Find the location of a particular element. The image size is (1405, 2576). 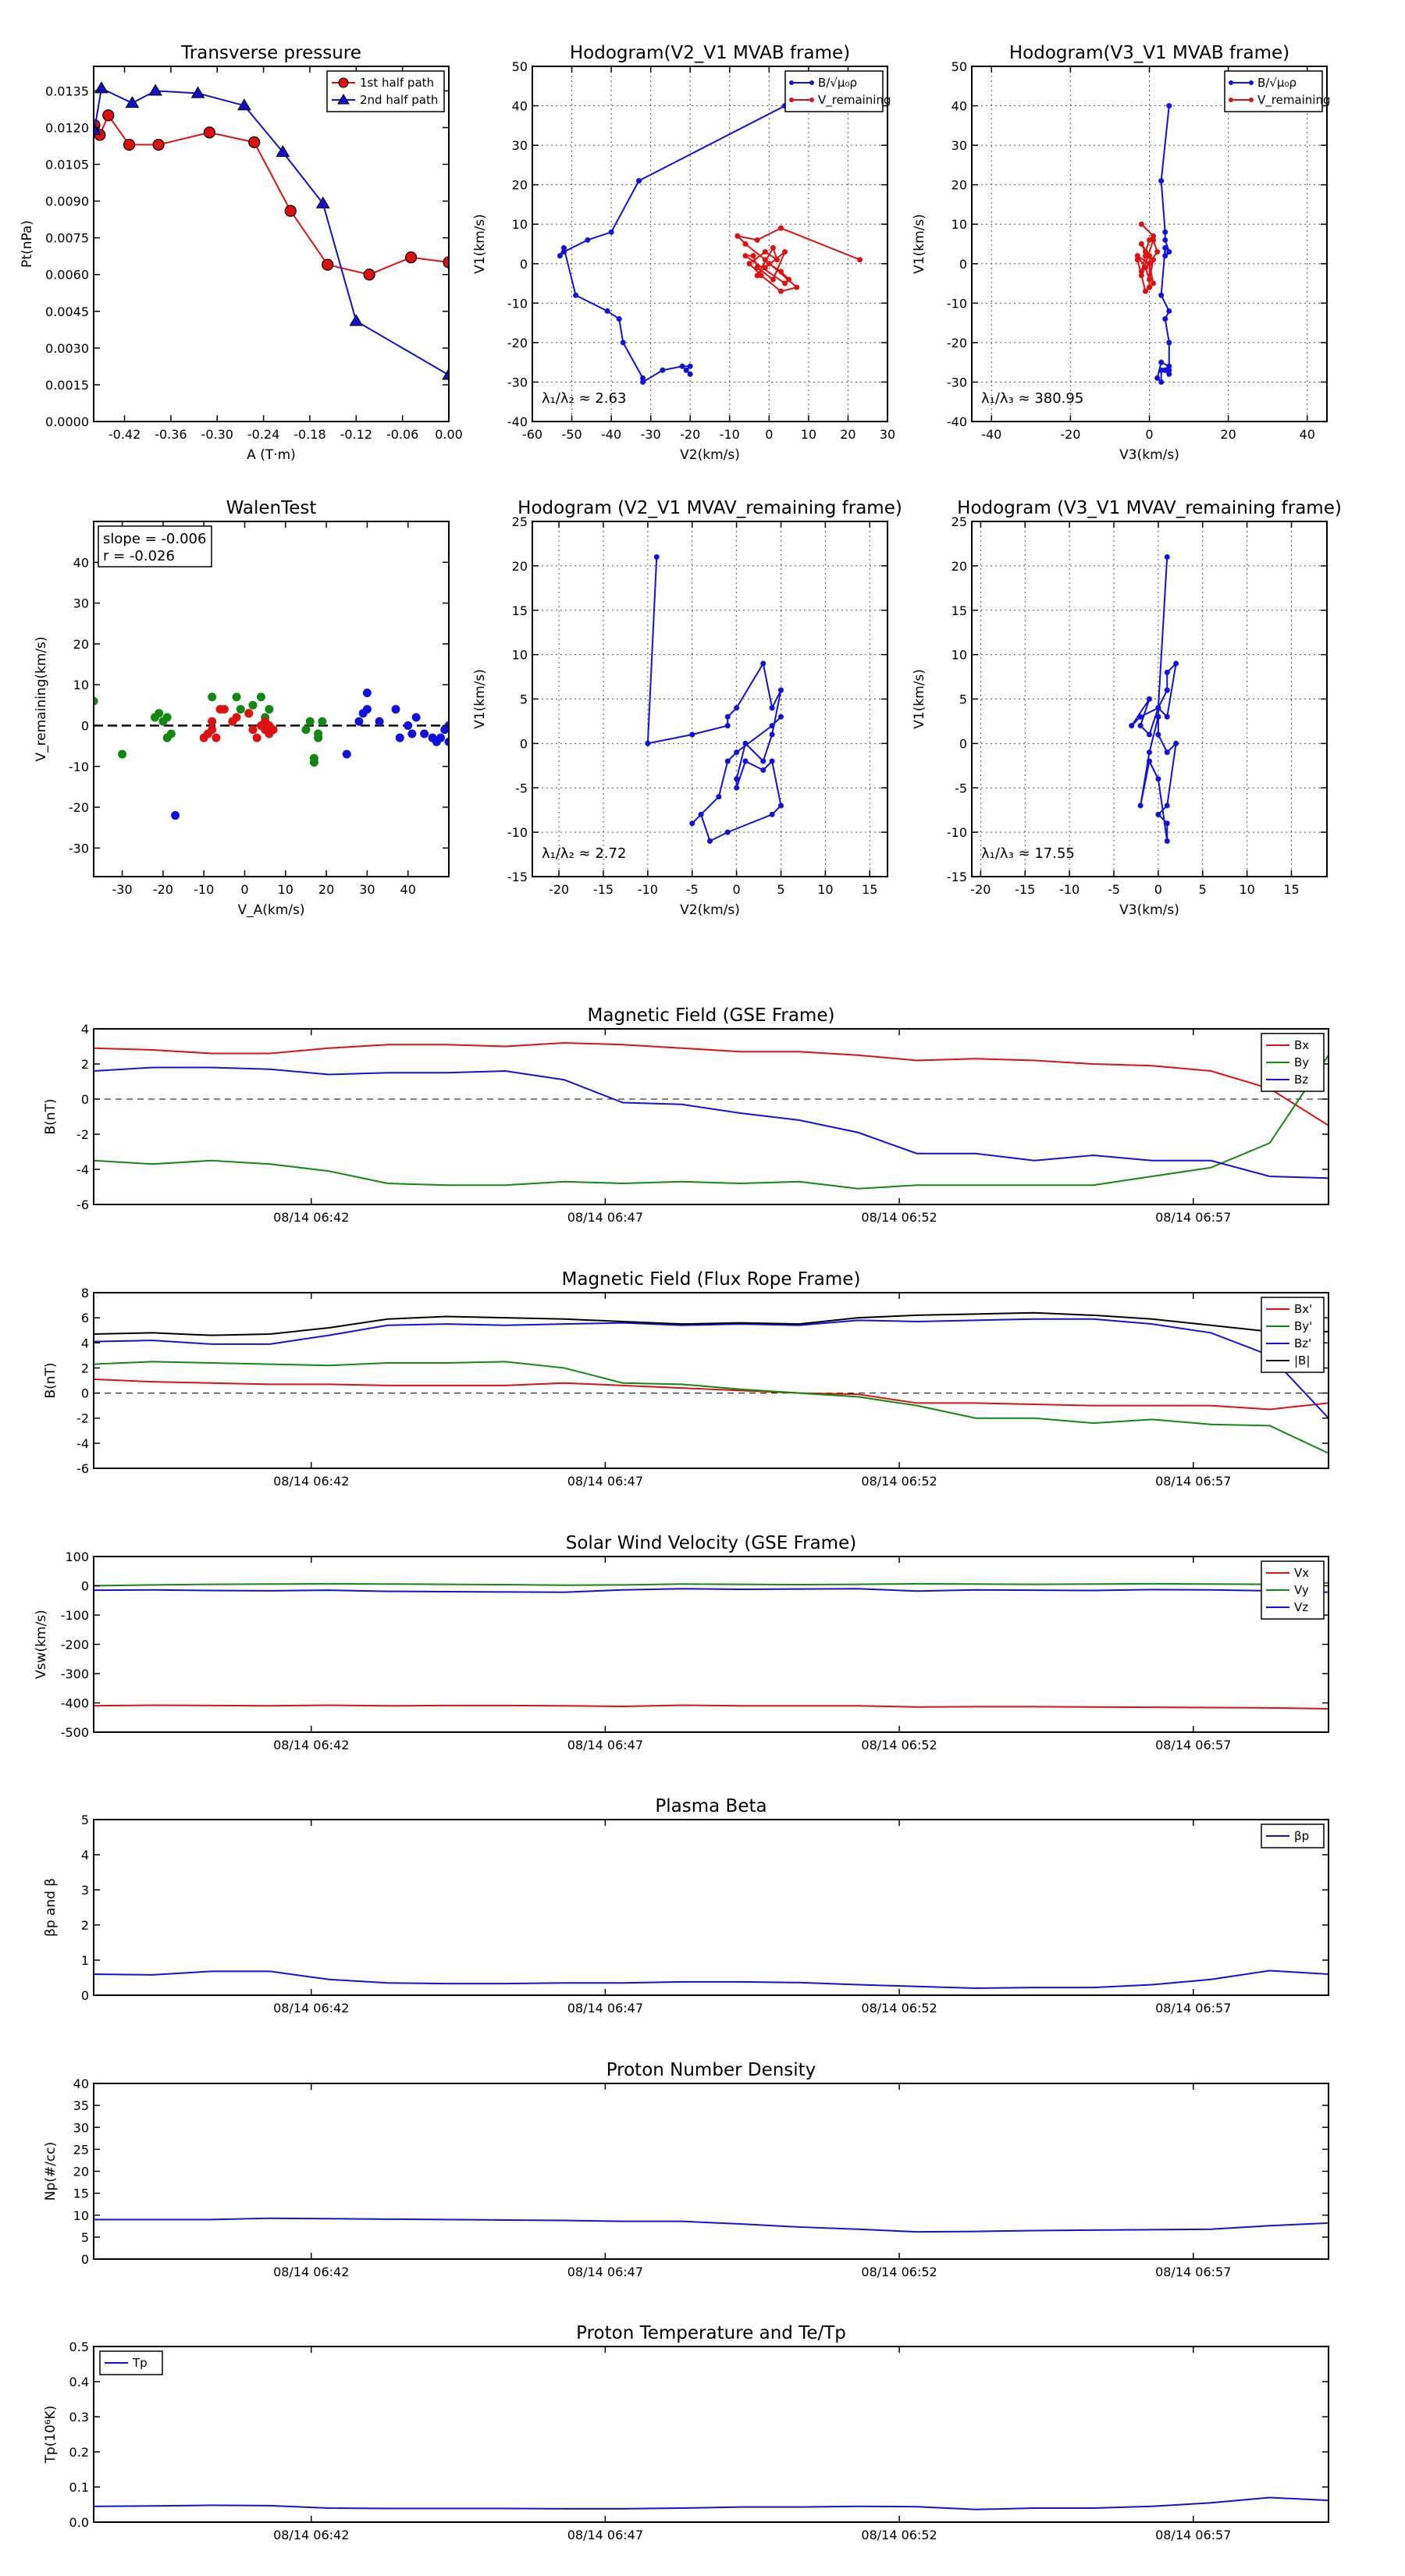

chart-title: Hodogram (V3_V1 MVAV_remaining frame) is located at coordinates (1150, 508).